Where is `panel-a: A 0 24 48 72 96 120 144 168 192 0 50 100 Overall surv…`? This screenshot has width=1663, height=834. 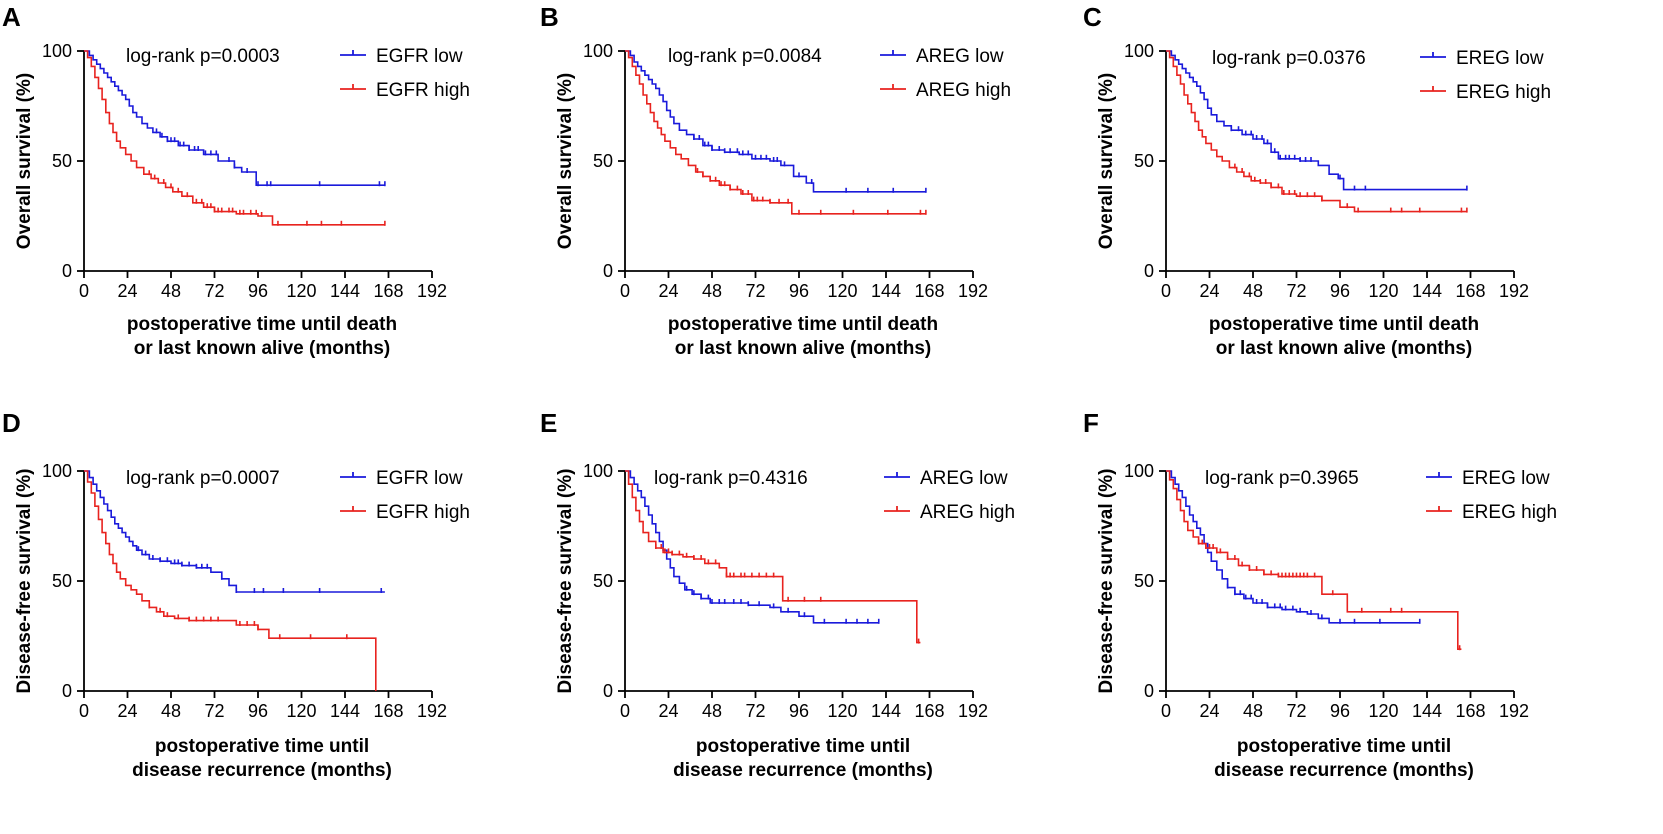 panel-a: A 0 24 48 72 96 120 144 168 192 0 50 100 Overall surv… is located at coordinates (236, 180).